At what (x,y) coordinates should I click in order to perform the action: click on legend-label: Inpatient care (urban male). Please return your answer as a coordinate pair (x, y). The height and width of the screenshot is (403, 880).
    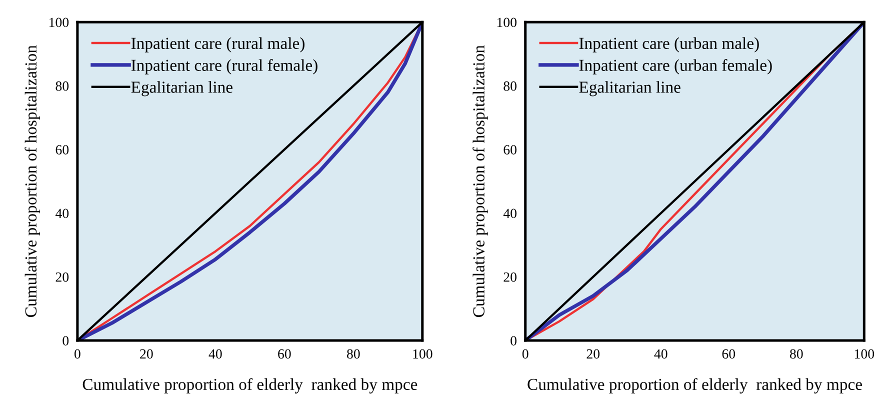
    Looking at the image, I should click on (669, 44).